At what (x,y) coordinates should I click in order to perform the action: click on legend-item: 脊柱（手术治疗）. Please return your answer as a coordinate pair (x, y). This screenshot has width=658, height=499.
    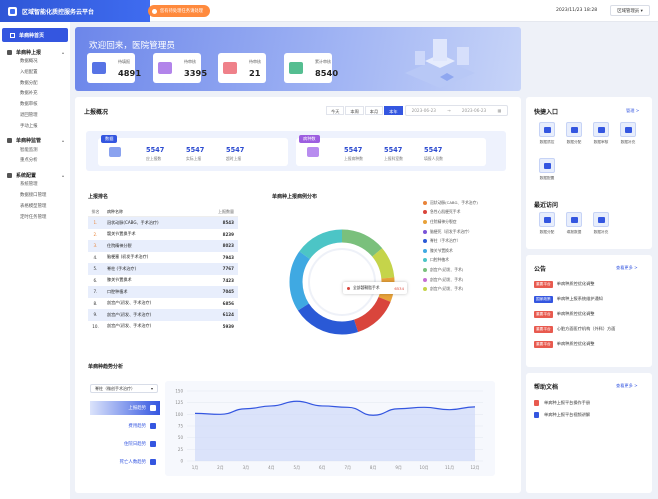
    Looking at the image, I should click on (450, 241).